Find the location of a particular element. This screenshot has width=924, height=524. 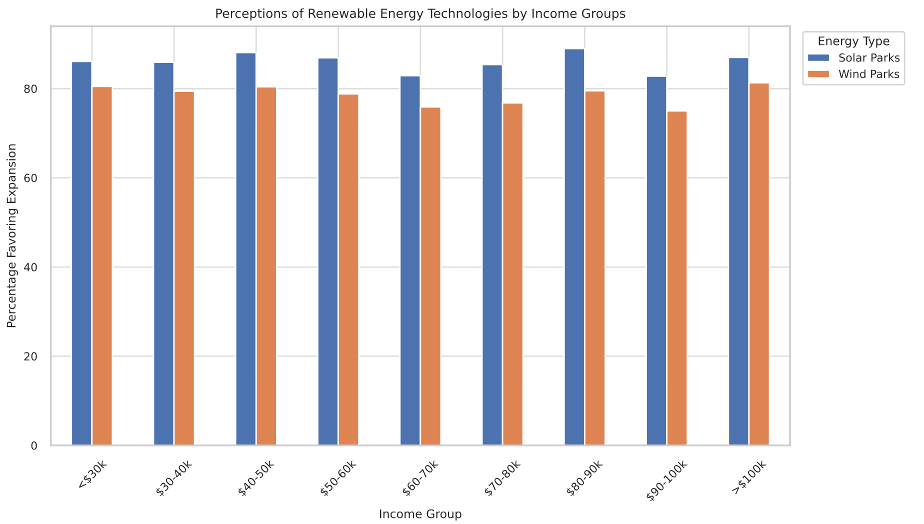

y-tick-label: 0 is located at coordinates (34, 445).